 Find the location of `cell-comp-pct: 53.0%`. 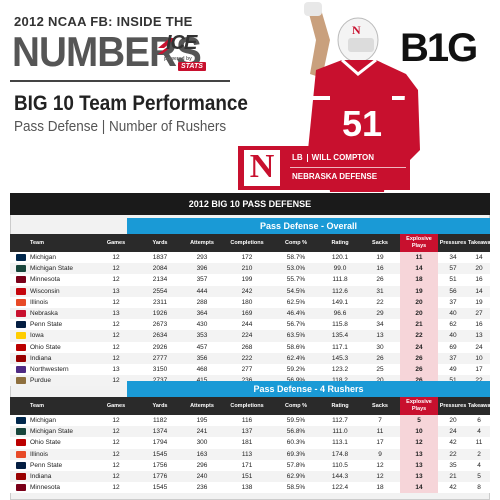

cell-comp-pct: 53.0% is located at coordinates (296, 269).